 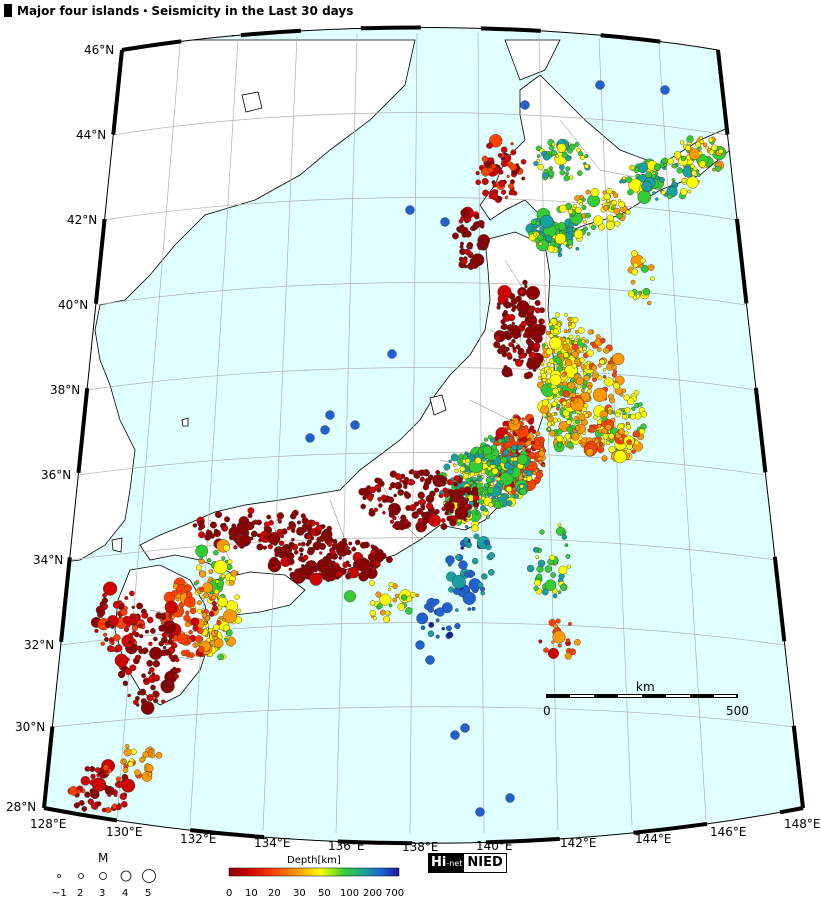 I want to click on title-marker-icon, so click(x=8, y=10).